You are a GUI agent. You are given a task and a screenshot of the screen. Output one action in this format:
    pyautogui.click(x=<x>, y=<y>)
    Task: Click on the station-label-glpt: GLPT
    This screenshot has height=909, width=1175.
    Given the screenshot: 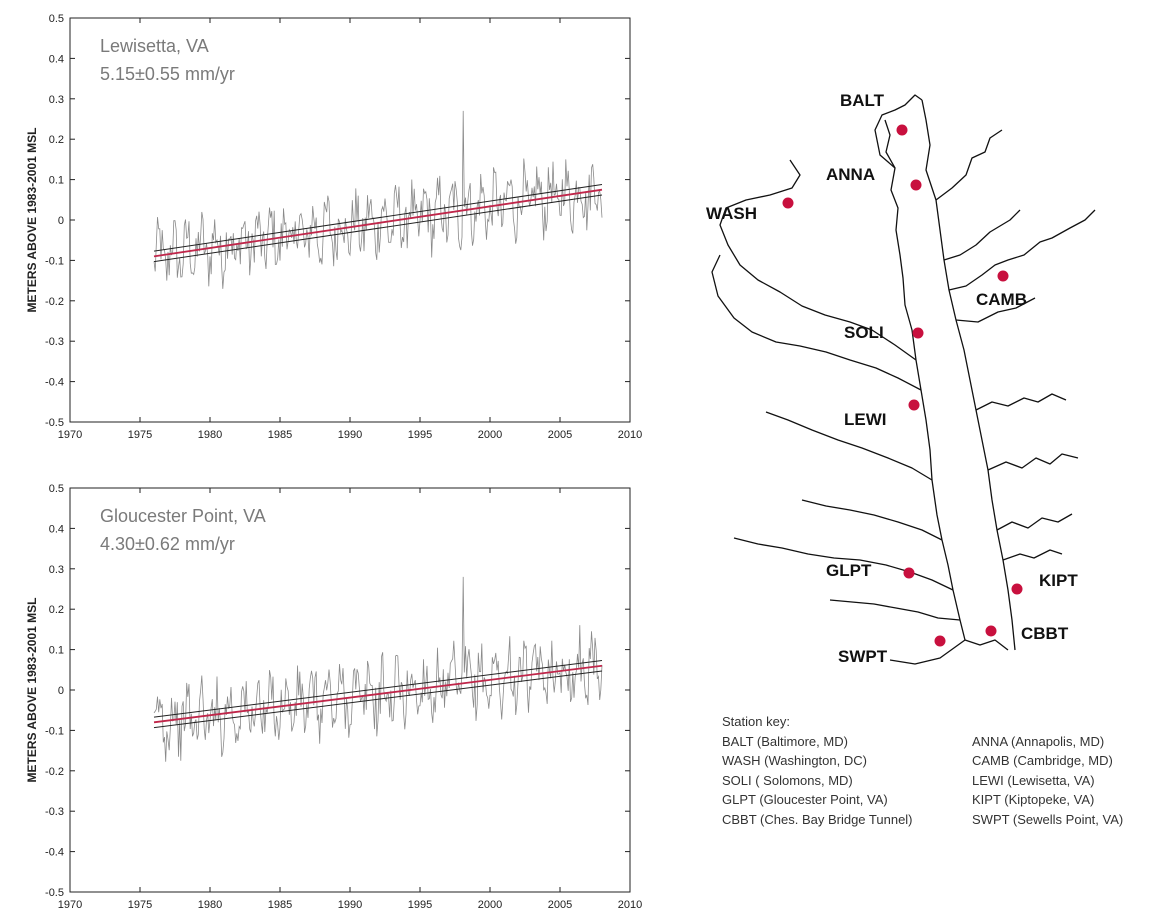 What is the action you would take?
    pyautogui.click(x=849, y=570)
    